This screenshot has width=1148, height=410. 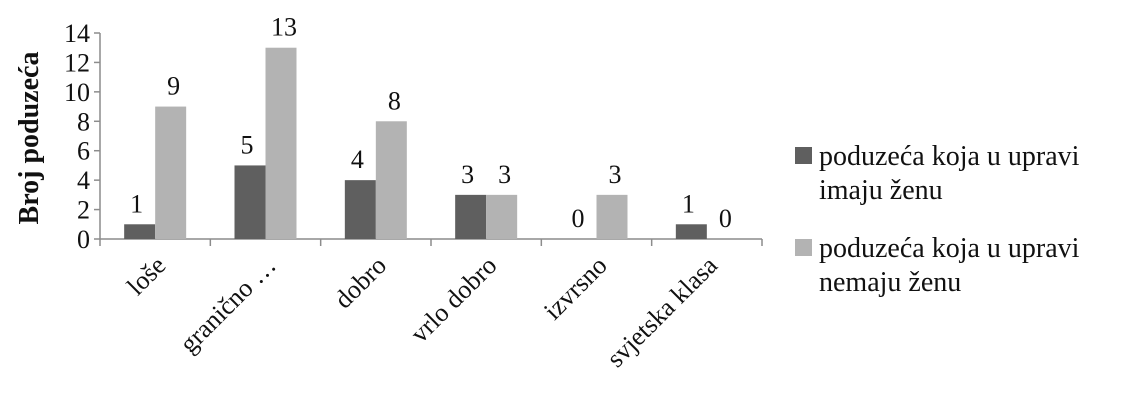 What do you see at coordinates (284, 27) in the screenshot?
I see `data-label: 13` at bounding box center [284, 27].